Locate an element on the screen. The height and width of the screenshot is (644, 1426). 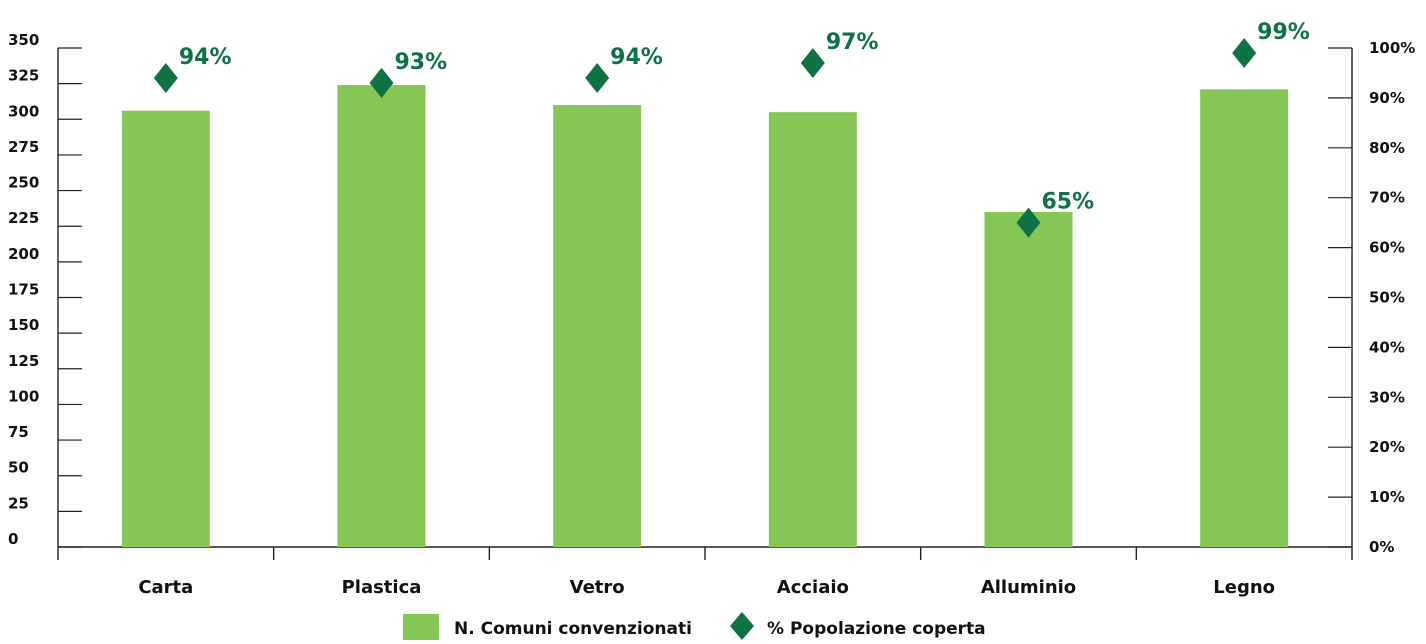
data-label-percentage: 99% is located at coordinates (1283, 32).